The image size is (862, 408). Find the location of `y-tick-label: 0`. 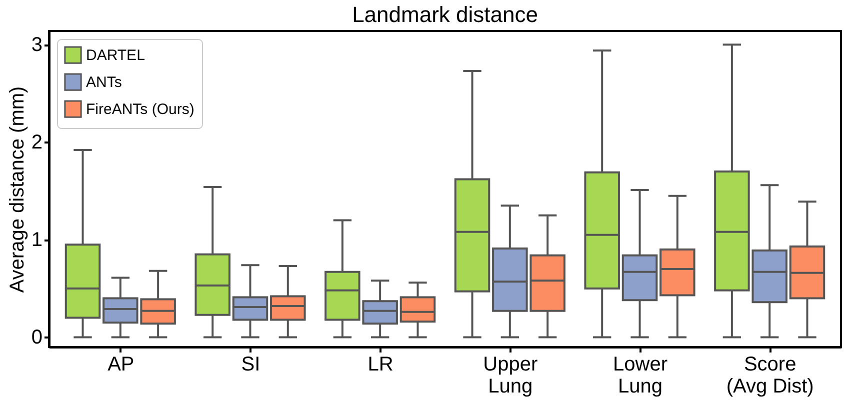

y-tick-label: 0 is located at coordinates (36, 337).